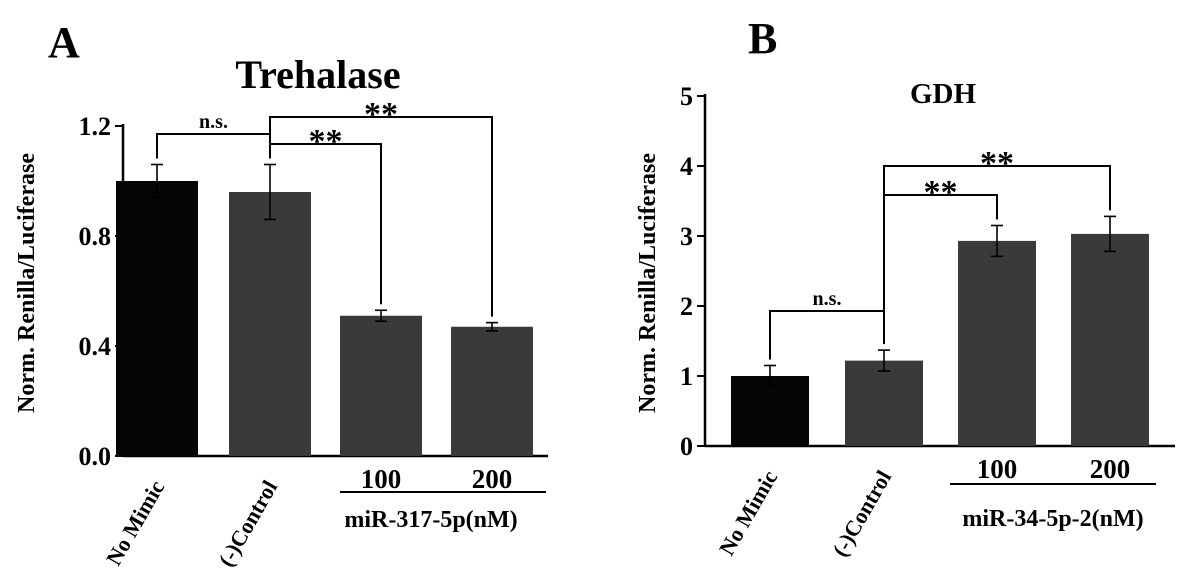 This screenshot has width=1200, height=587. What do you see at coordinates (686, 306) in the screenshot?
I see `y-tick-label: 2` at bounding box center [686, 306].